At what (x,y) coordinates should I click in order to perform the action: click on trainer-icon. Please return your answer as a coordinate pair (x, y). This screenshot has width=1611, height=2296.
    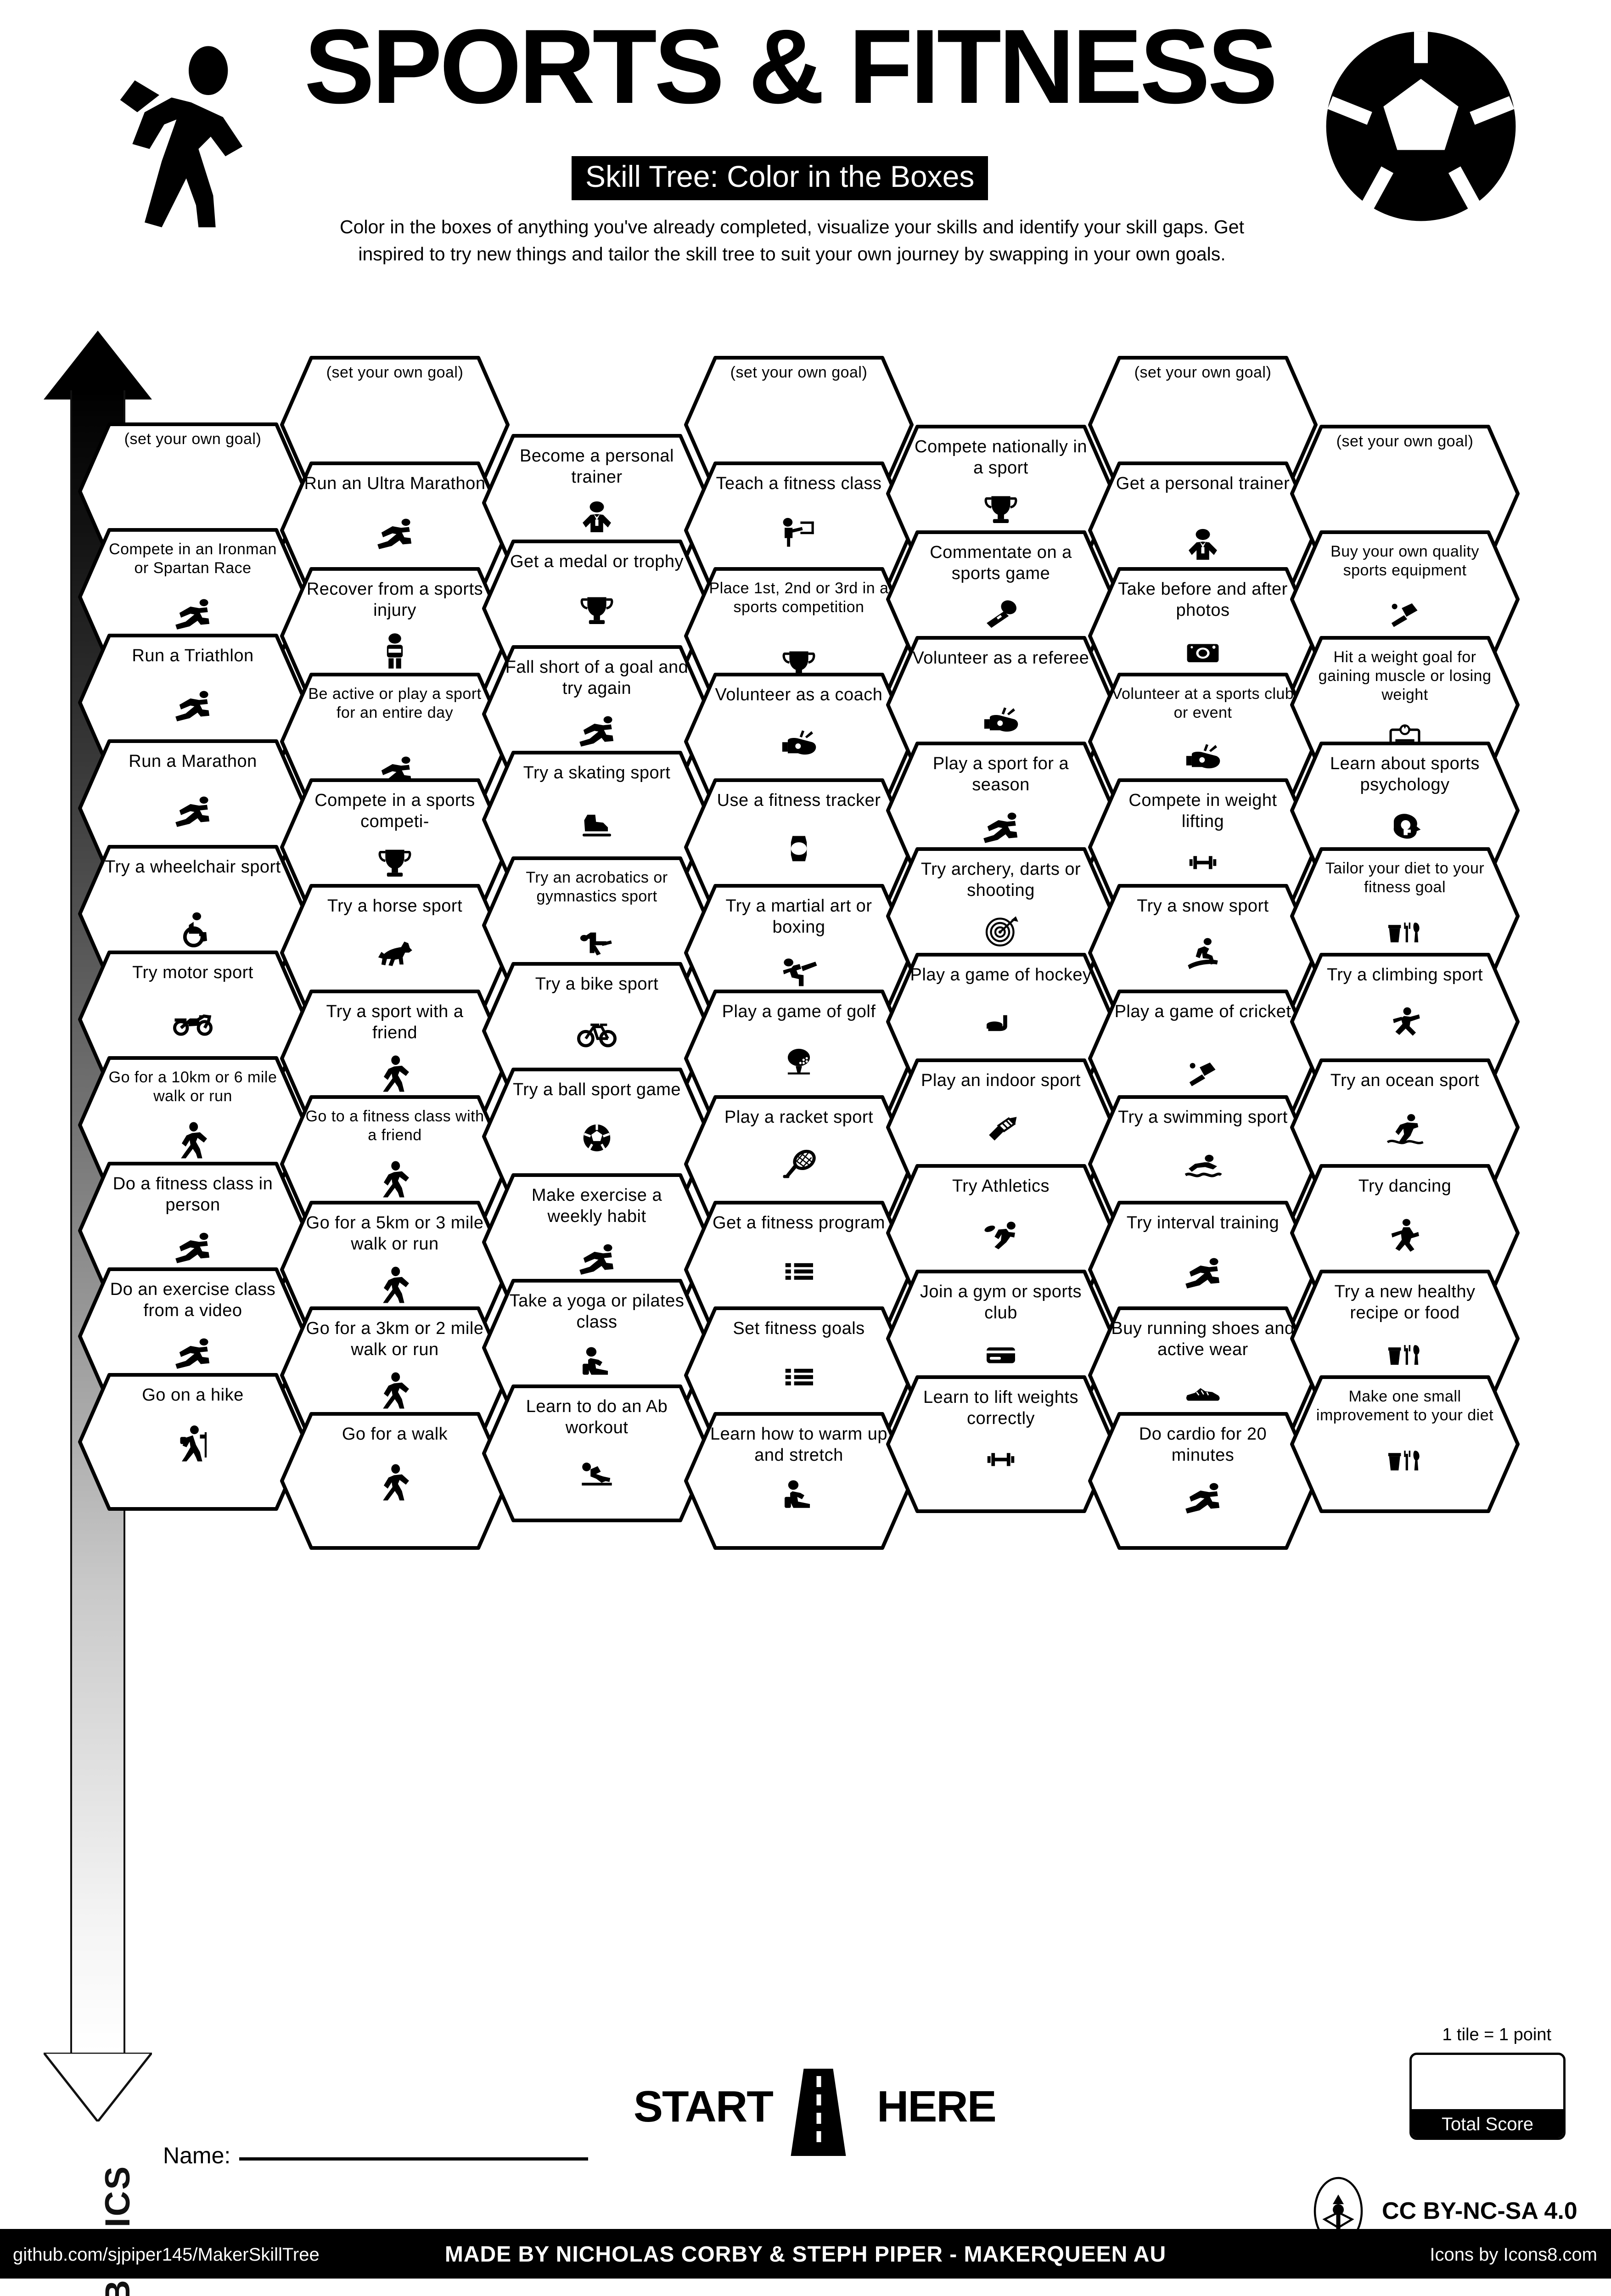
    Looking at the image, I should click on (597, 521).